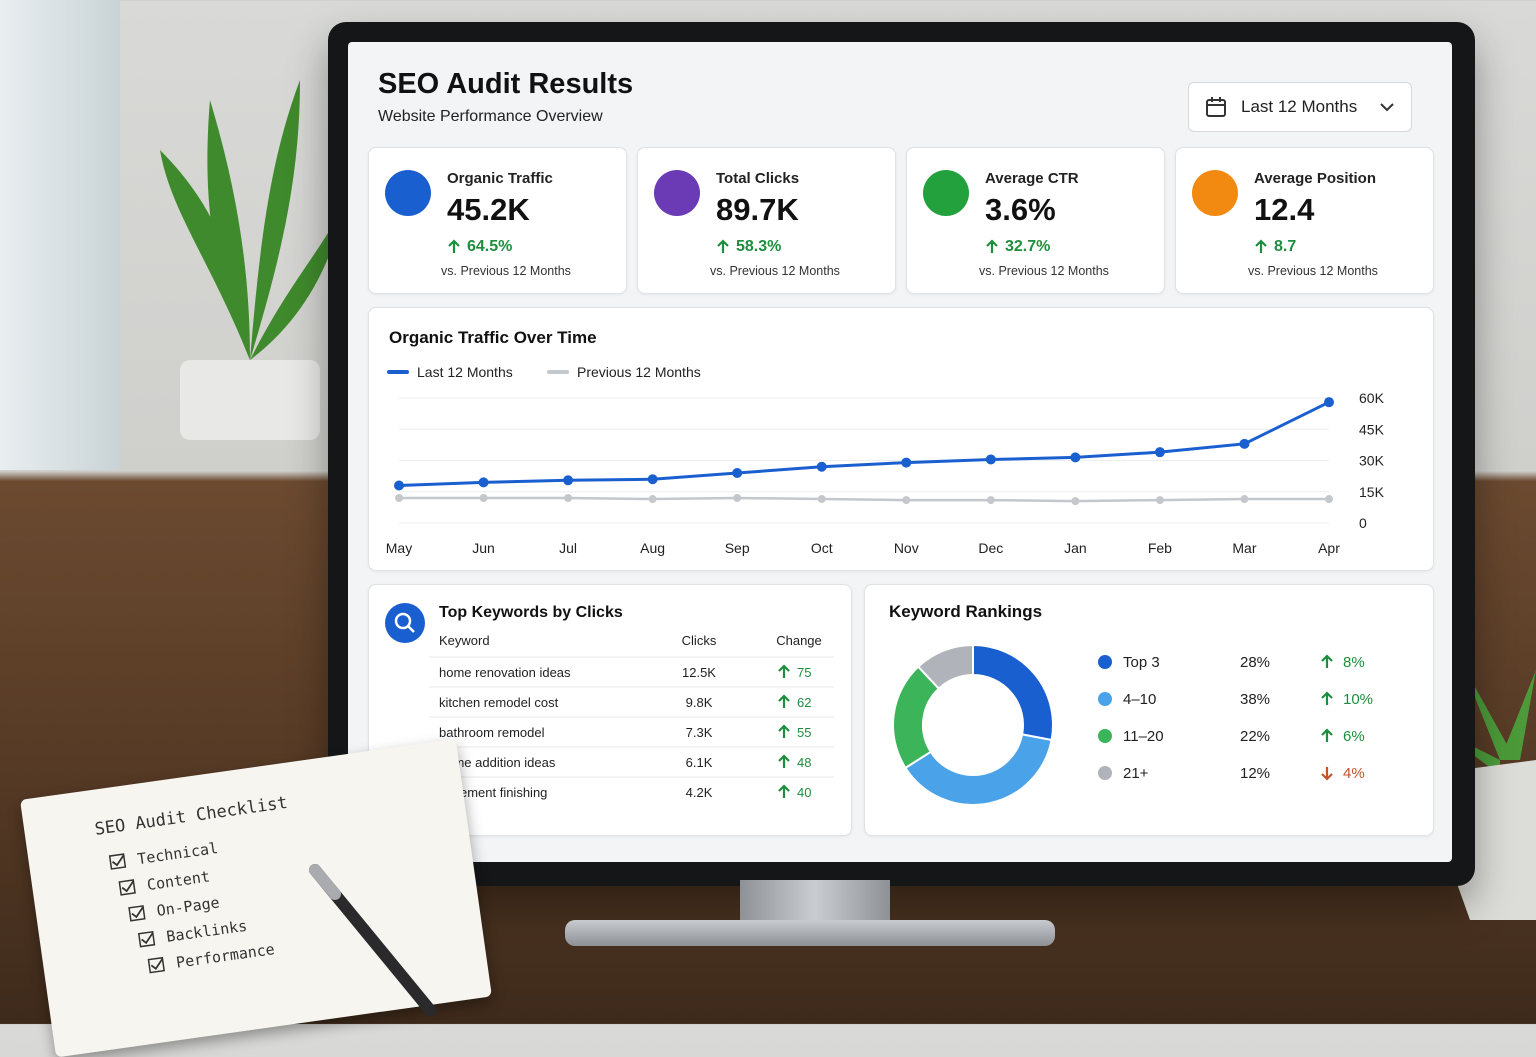 This screenshot has height=1057, width=1536. What do you see at coordinates (1244, 548) in the screenshot?
I see `x-tick-label: Mar` at bounding box center [1244, 548].